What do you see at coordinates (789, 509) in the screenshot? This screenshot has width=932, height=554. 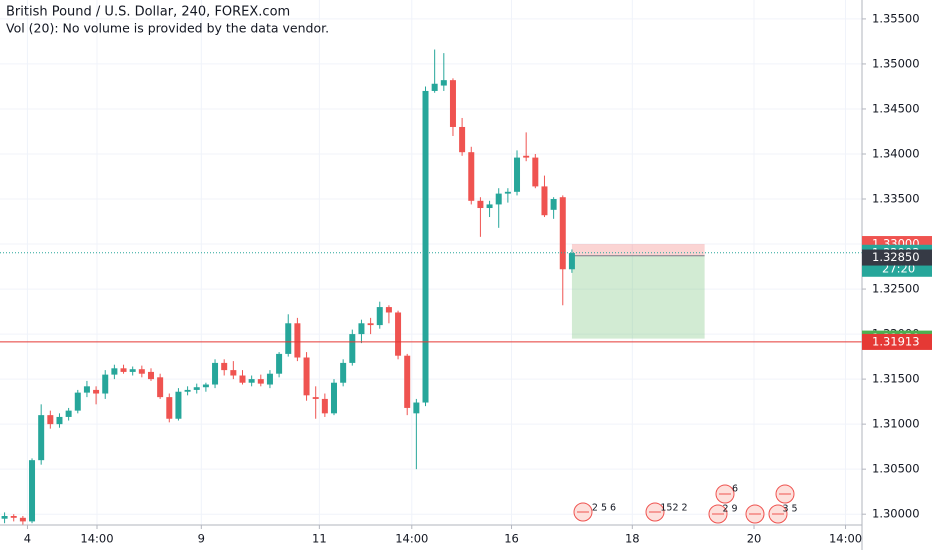 I see `event-label: 3 5` at bounding box center [789, 509].